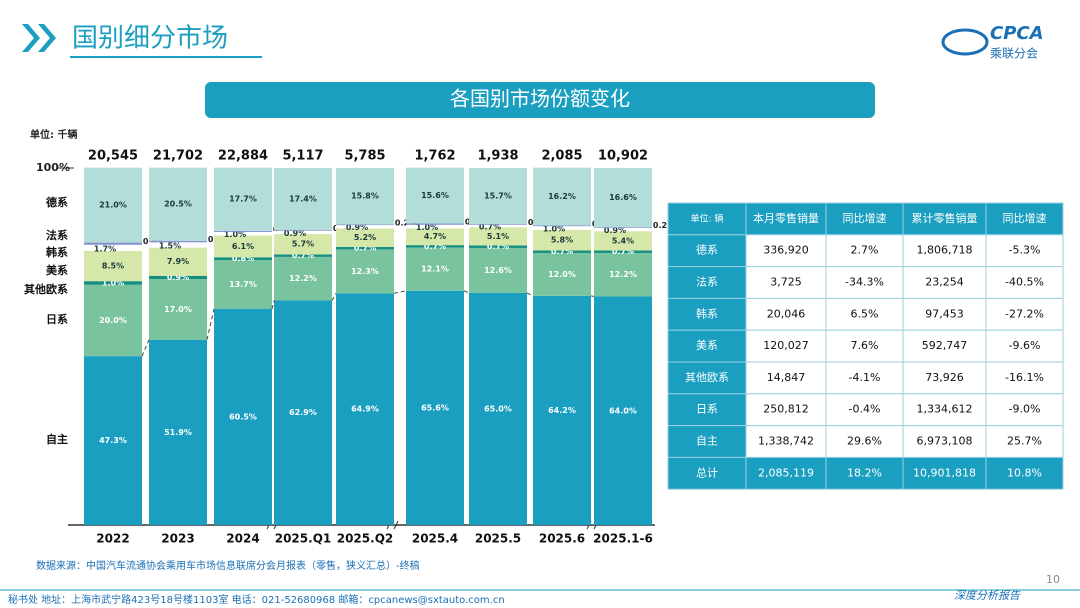  What do you see at coordinates (498, 236) in the screenshot?
I see `segment-label: 5.1%` at bounding box center [498, 236].